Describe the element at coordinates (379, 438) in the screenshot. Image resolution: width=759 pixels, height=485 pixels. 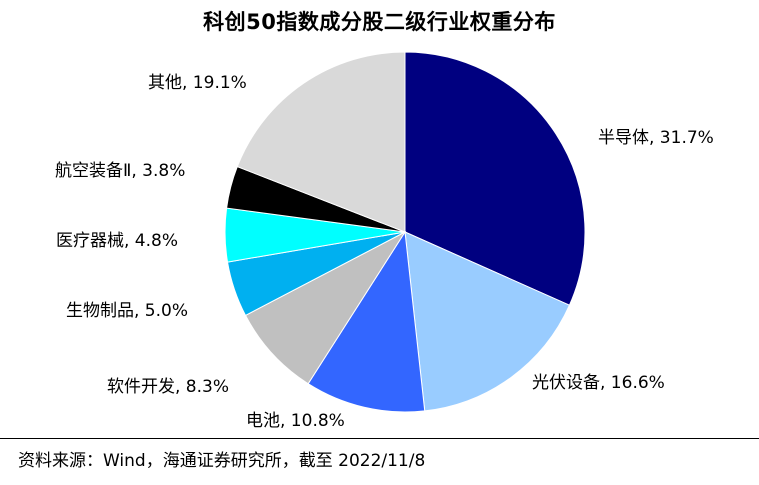
I see `footer-divider` at that location.